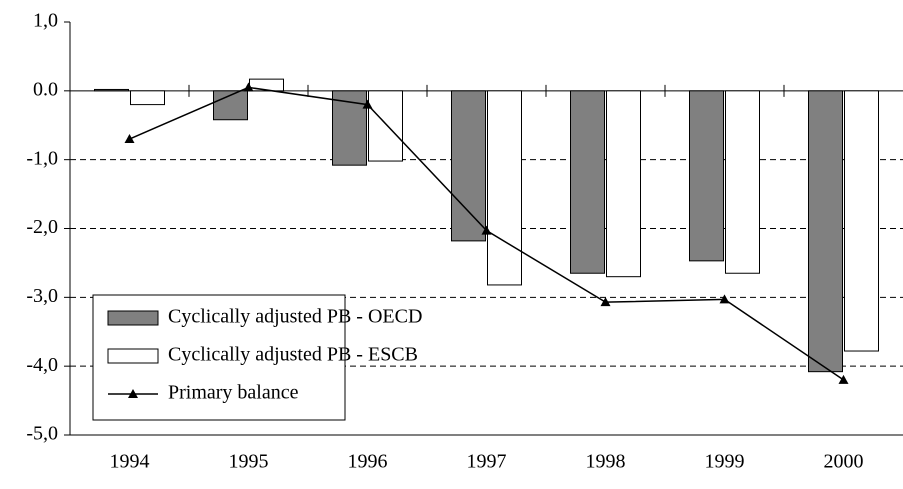  What do you see at coordinates (130, 462) in the screenshot?
I see `x-tick-label: 1994` at bounding box center [130, 462].